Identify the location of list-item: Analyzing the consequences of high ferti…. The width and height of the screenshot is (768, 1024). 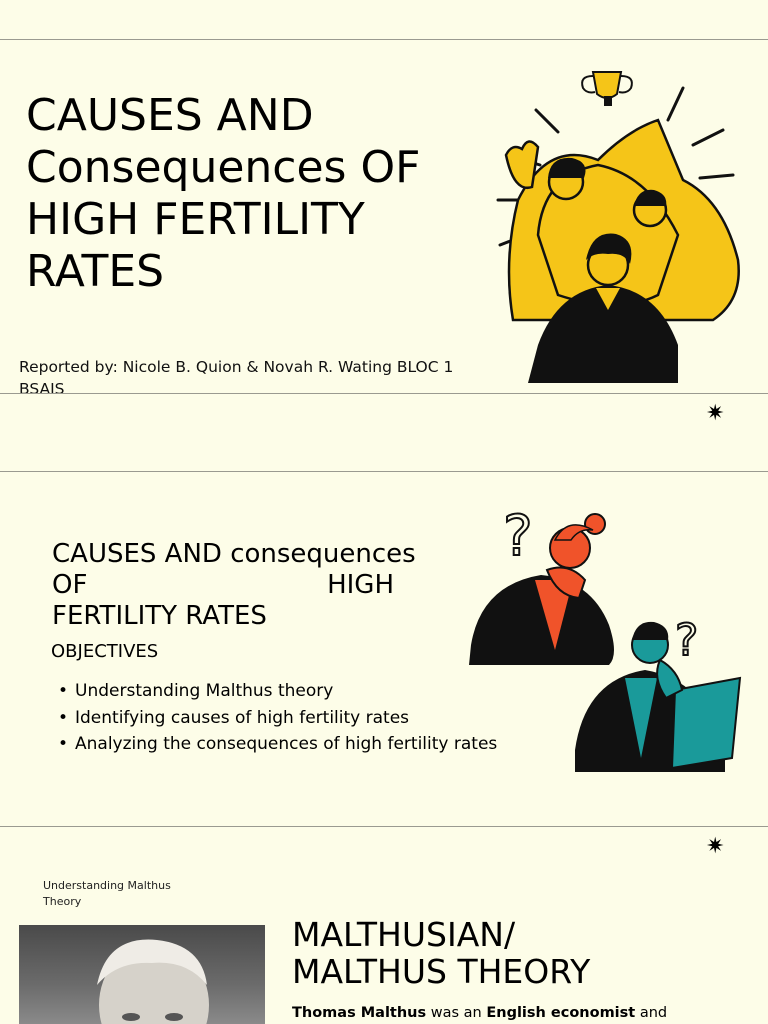
(283, 744).